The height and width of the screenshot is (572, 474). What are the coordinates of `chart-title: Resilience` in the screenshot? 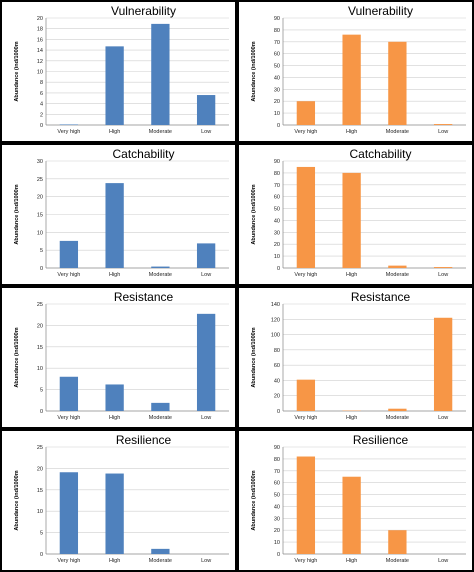 It's located at (381, 440).